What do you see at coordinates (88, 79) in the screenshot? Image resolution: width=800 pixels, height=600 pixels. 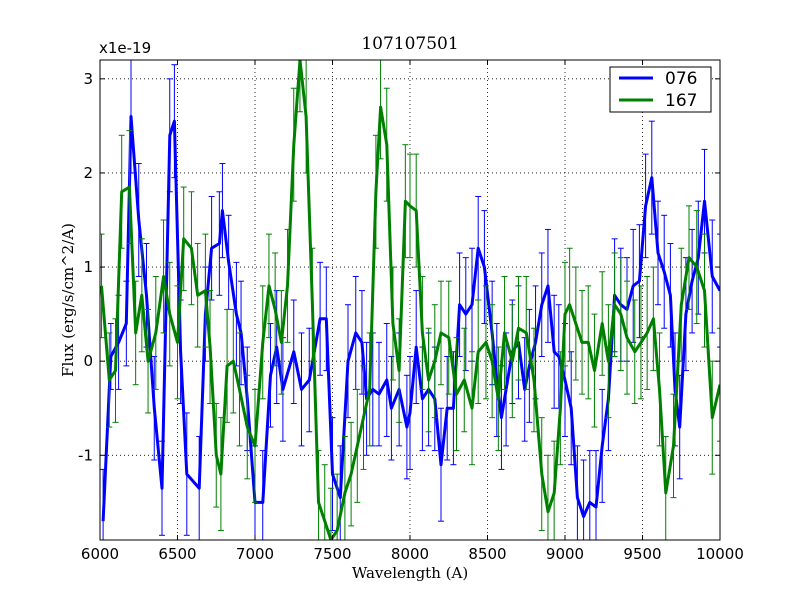 I see `y-tick-label: 3` at bounding box center [88, 79].